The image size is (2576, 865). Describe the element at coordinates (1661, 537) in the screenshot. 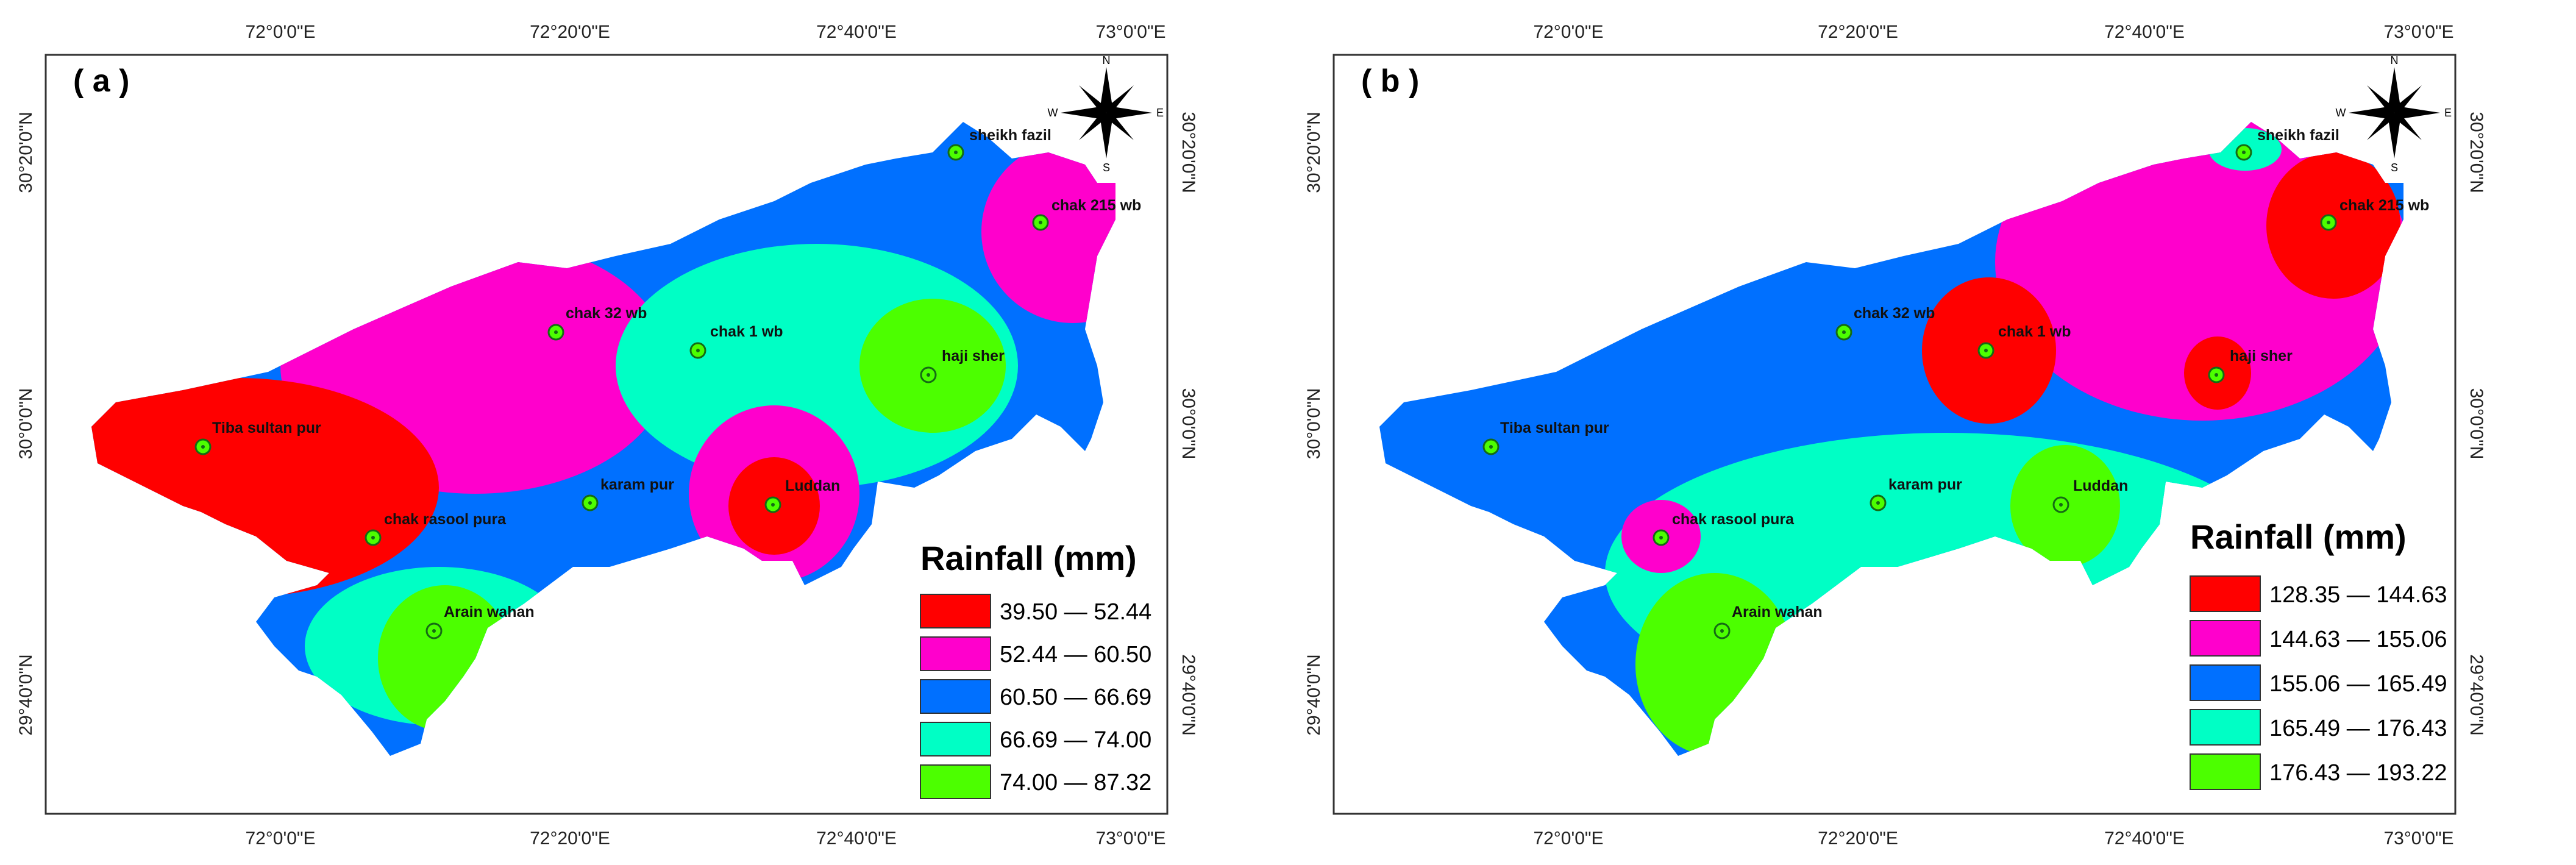

I see `station-marker-chak-rasool-pura-b` at that location.